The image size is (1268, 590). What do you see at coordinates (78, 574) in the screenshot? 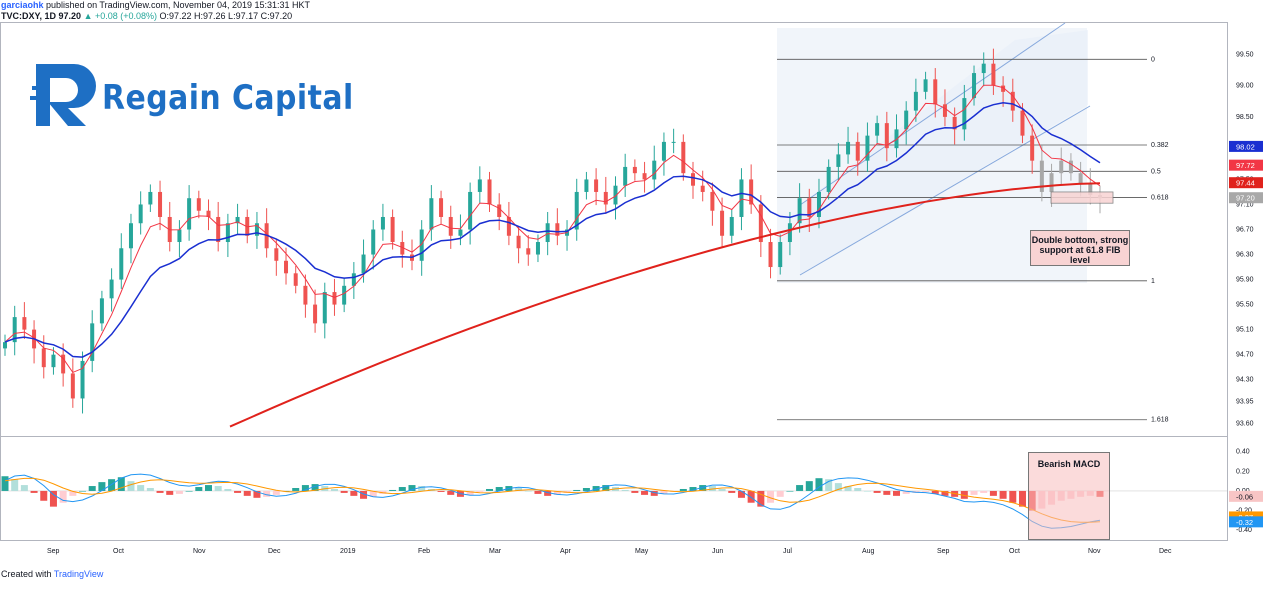
I see `tradingview-link: TradingView` at bounding box center [78, 574].